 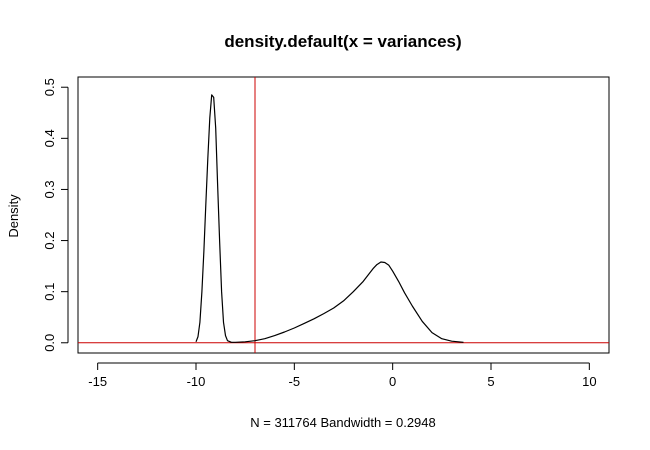 What do you see at coordinates (49, 241) in the screenshot?
I see `y-tick-label: 0.2` at bounding box center [49, 241].